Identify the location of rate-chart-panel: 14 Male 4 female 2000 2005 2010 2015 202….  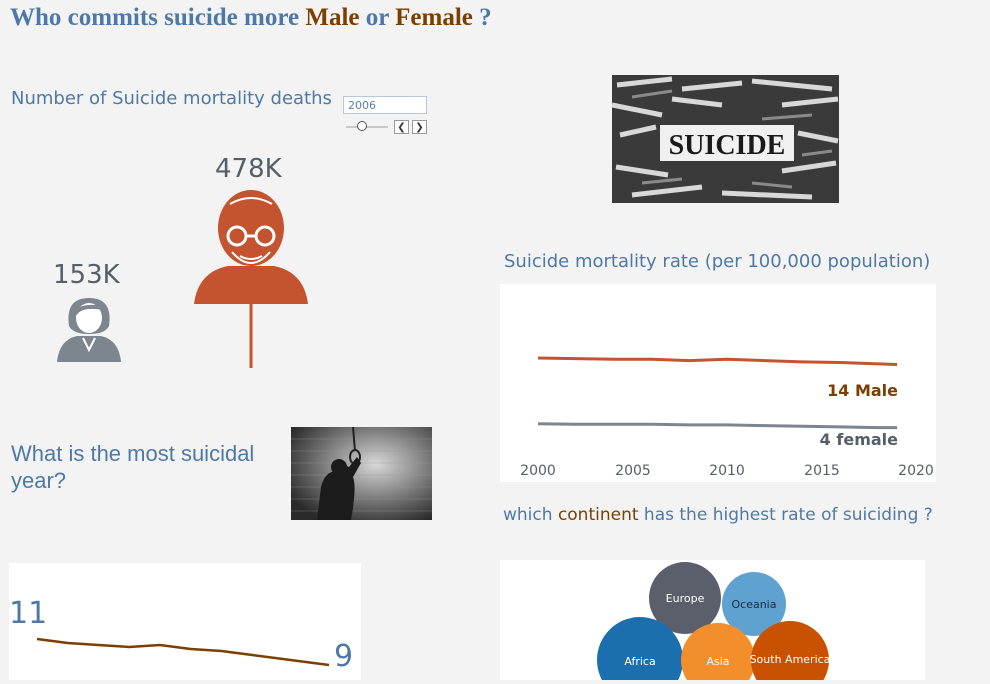
(718, 383).